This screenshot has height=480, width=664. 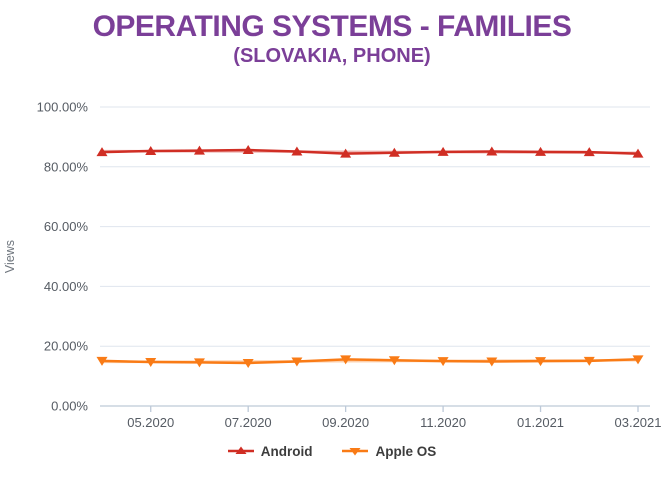 I want to click on legend-item-apple-os: Apple OS, so click(x=389, y=451).